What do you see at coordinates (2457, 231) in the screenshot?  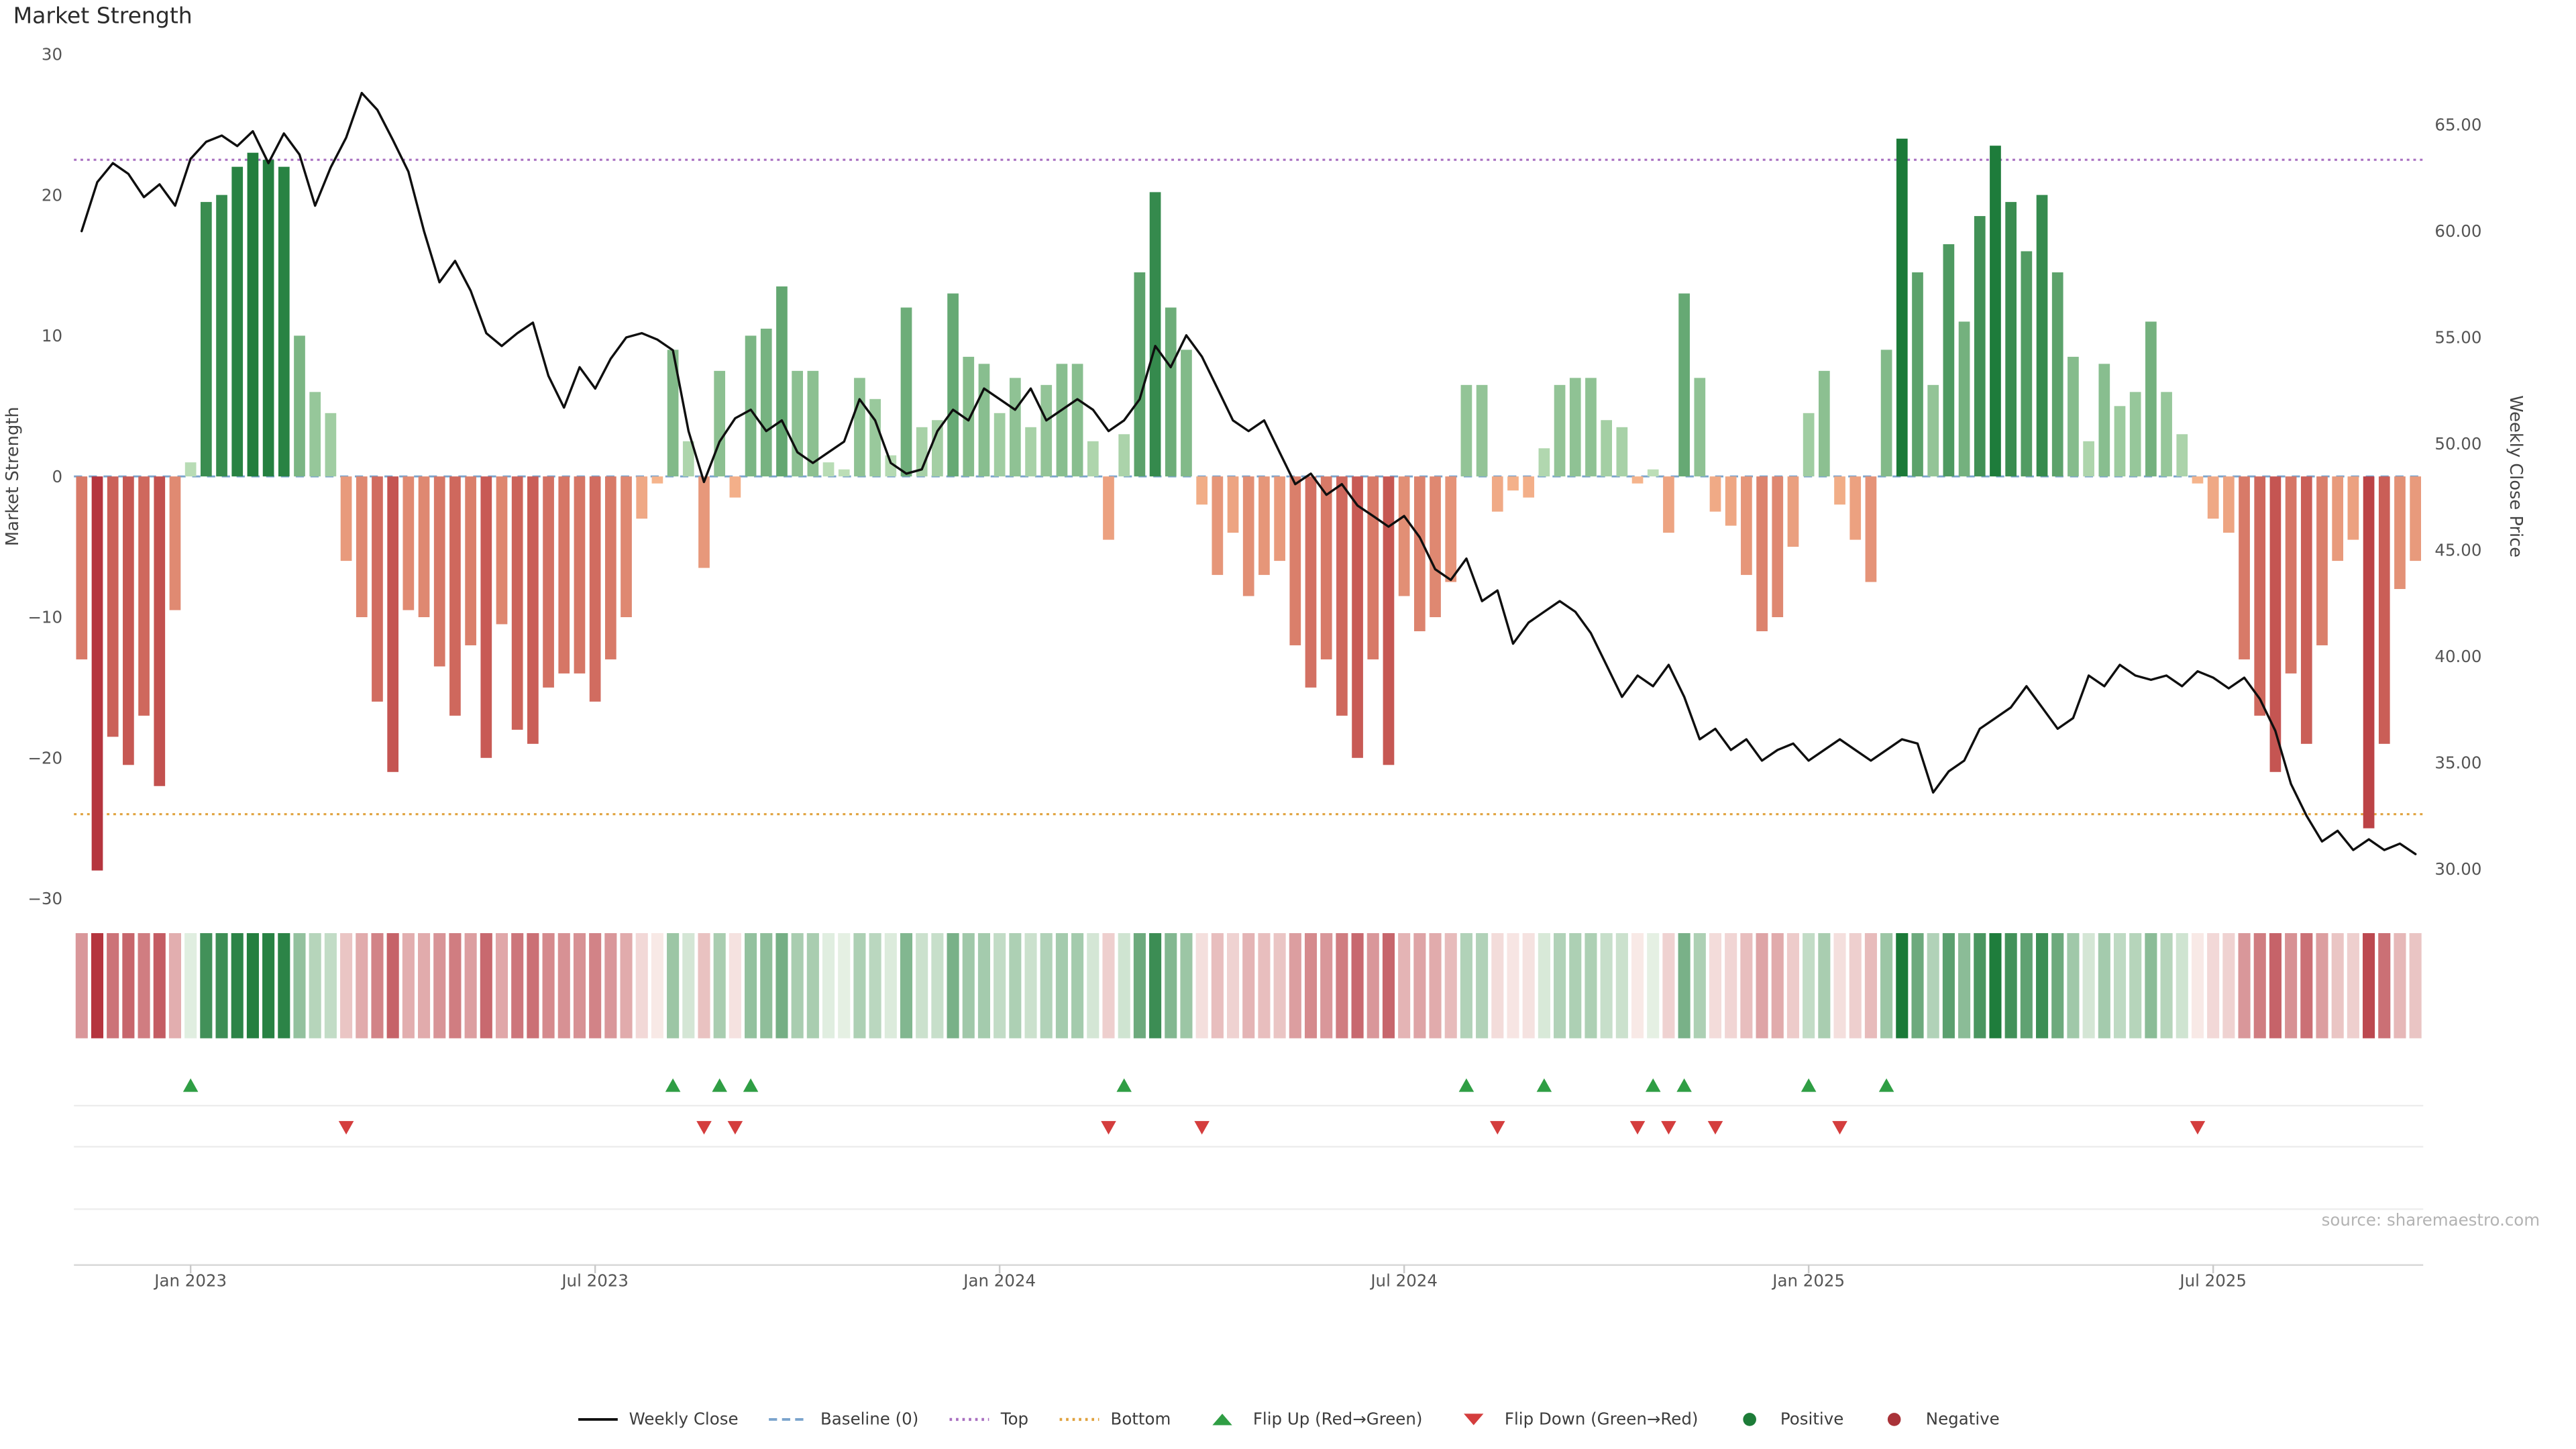 I see `right-axis-tick-label: 60.00` at bounding box center [2457, 231].